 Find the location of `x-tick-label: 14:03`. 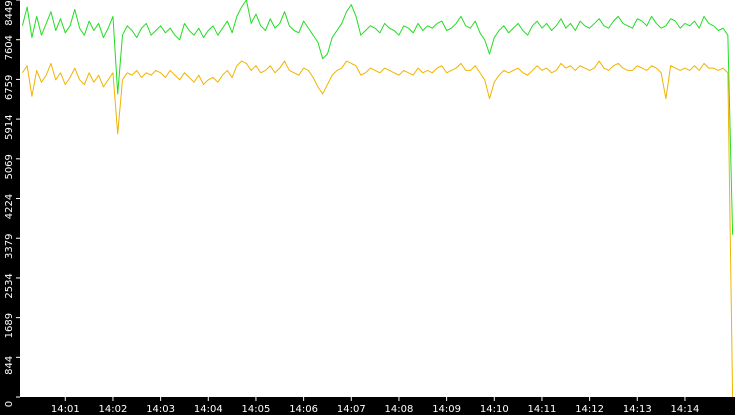

x-tick-label: 14:03 is located at coordinates (160, 409).